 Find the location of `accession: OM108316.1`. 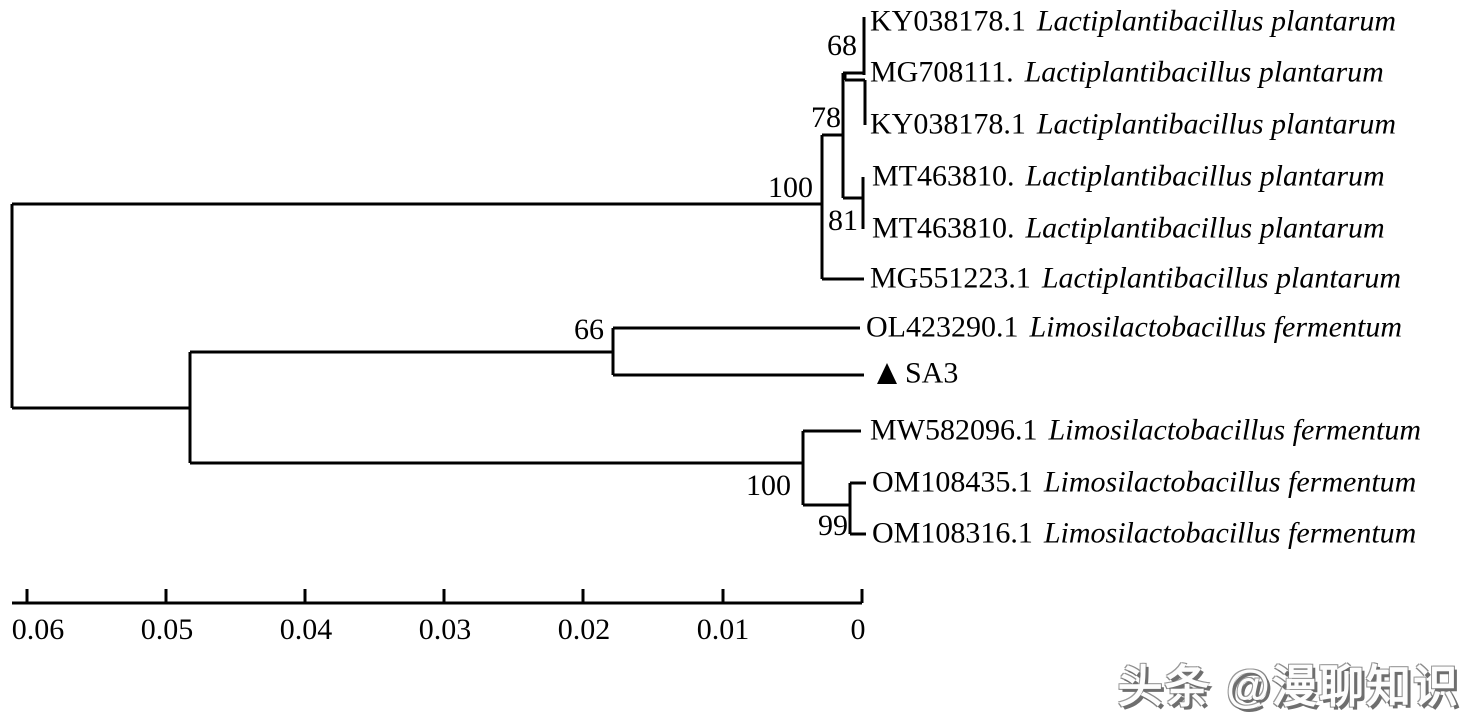

accession: OM108316.1 is located at coordinates (952, 533).